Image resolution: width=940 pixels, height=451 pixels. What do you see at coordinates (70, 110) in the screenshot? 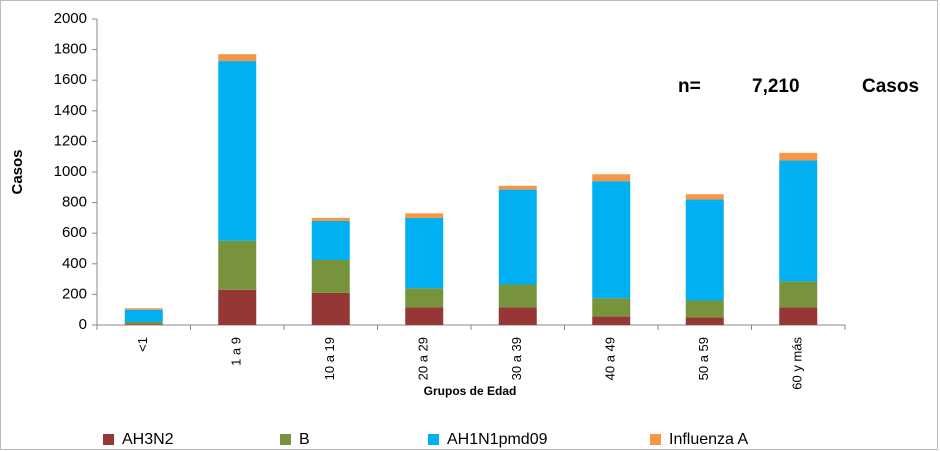
I see `y-tick-label: 1400` at bounding box center [70, 110].